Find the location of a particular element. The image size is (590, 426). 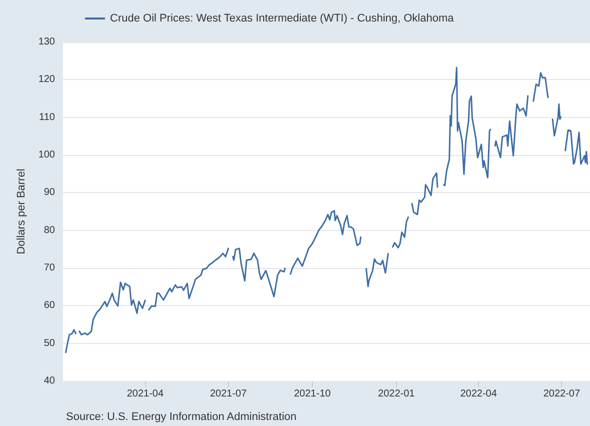

y-tick-label: 130 is located at coordinates (47, 42).